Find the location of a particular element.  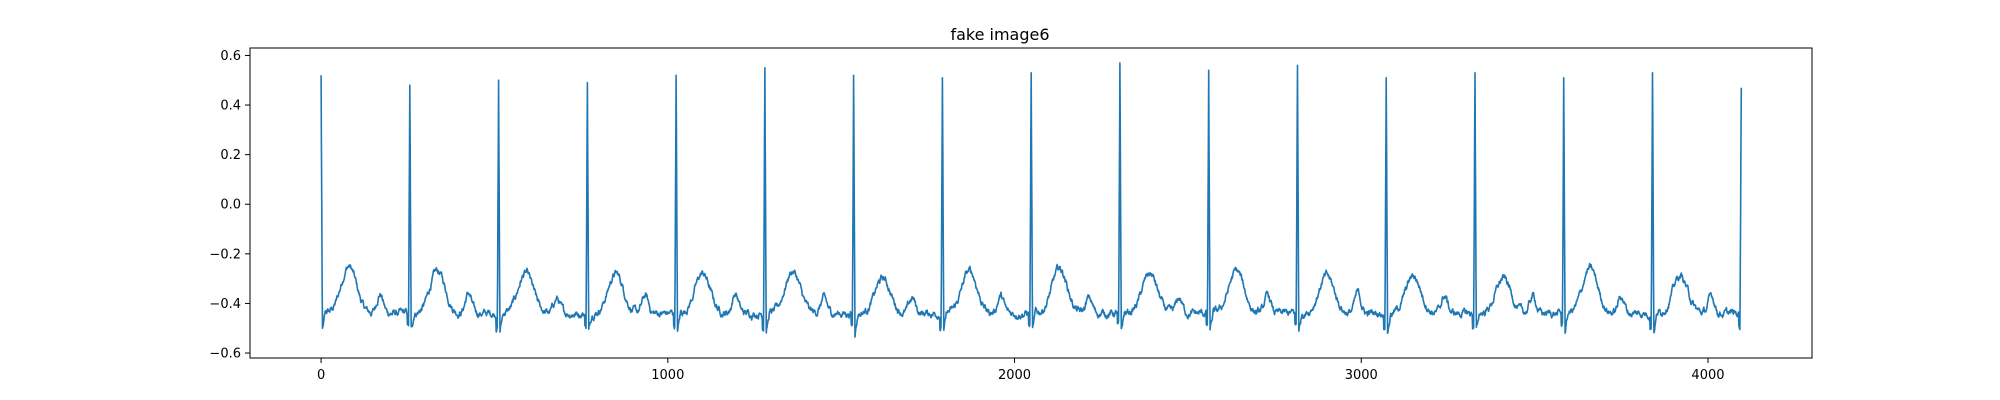

y-axis: −0.6 −0.4 −0.2 0.0 0.2 0.4 0.6 is located at coordinates (229, 205).